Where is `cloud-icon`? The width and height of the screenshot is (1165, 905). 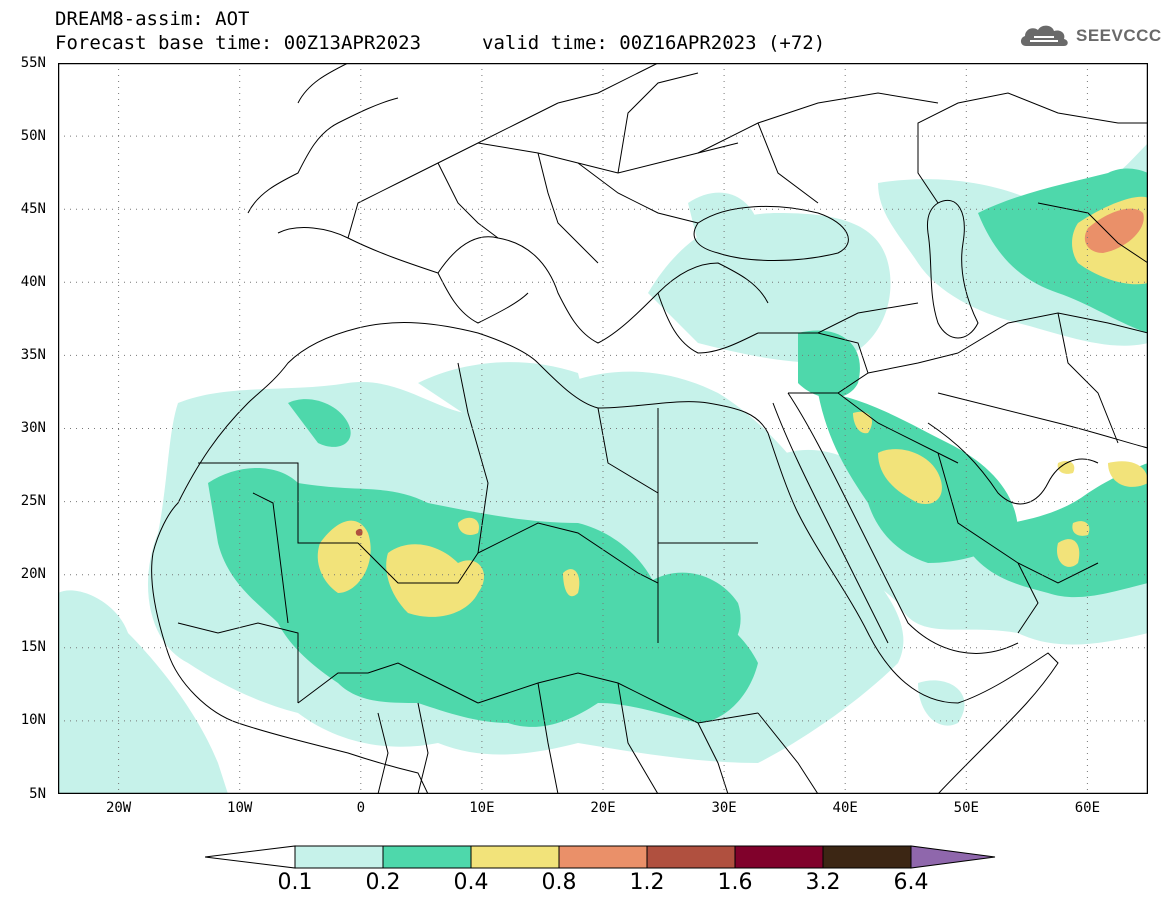
cloud-icon is located at coordinates (1044, 35).